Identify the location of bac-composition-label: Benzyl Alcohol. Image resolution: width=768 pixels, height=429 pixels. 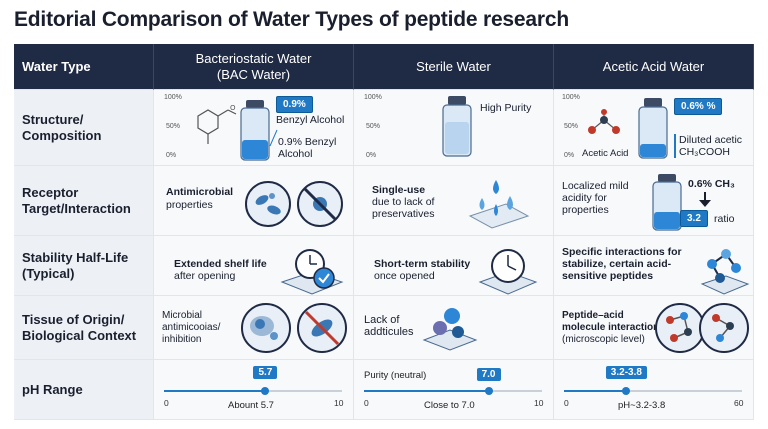
(310, 120).